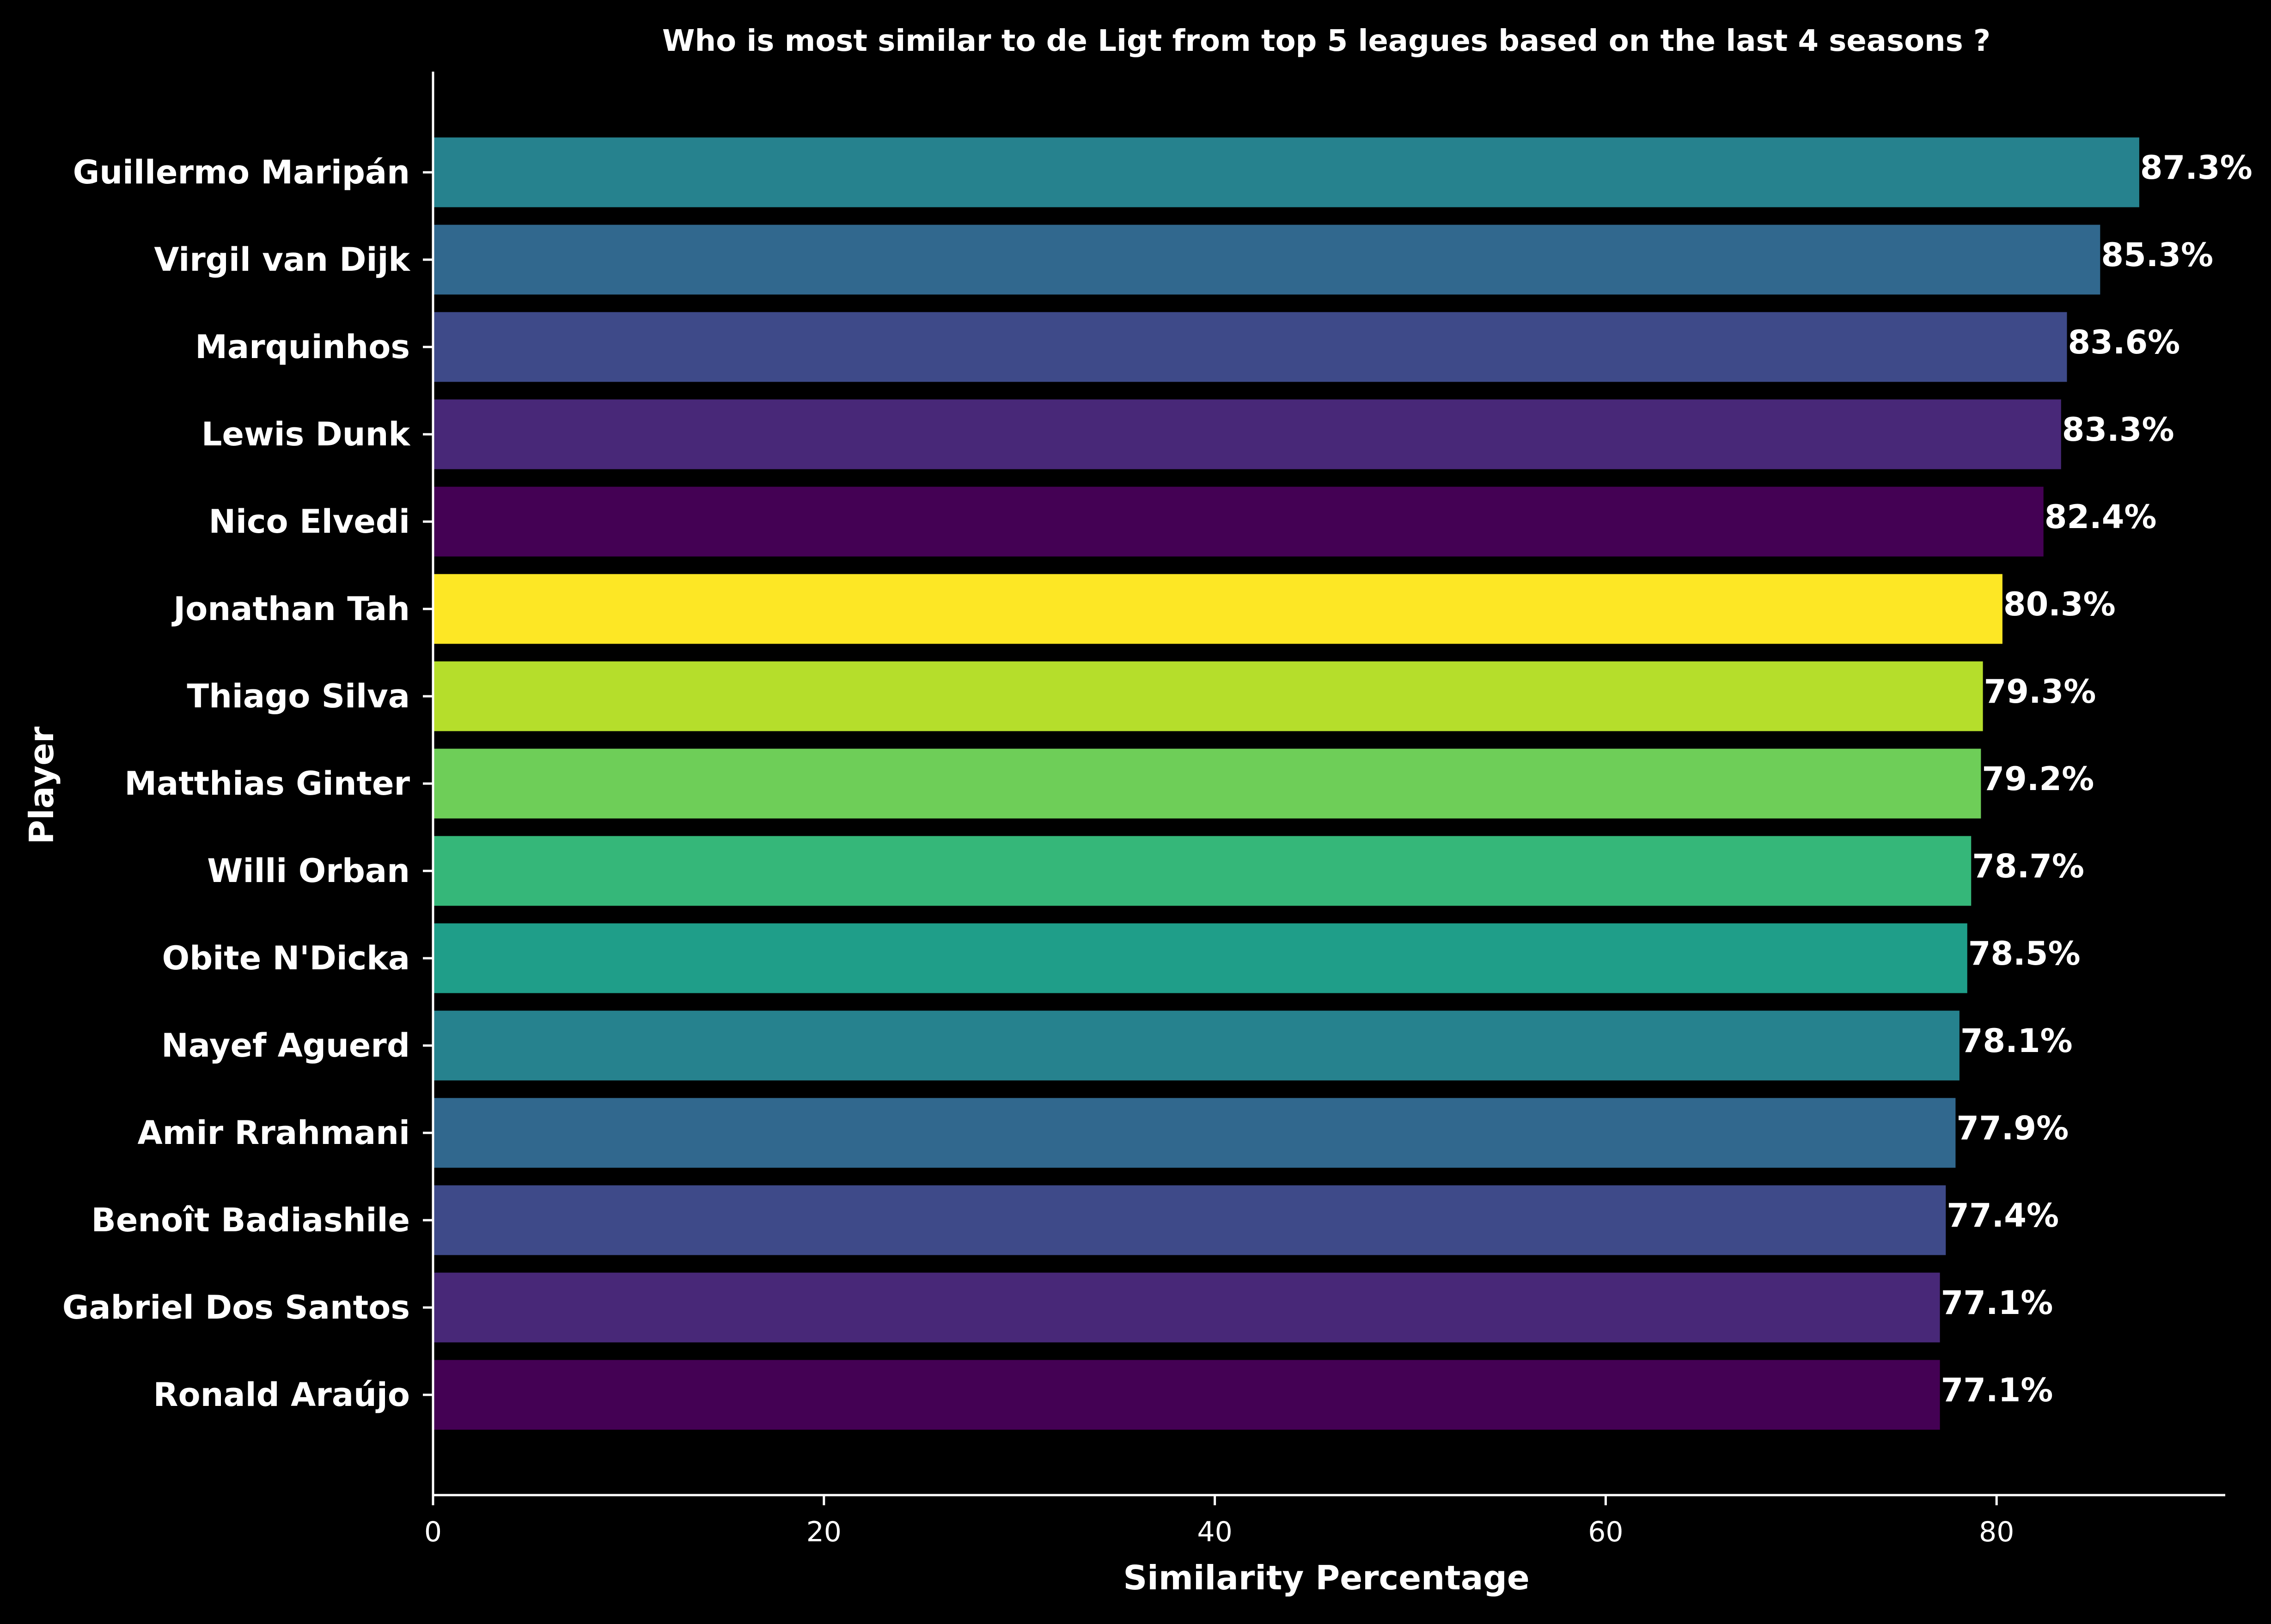  Describe the element at coordinates (267, 784) in the screenshot. I see `category-label: Matthias Ginter` at that location.